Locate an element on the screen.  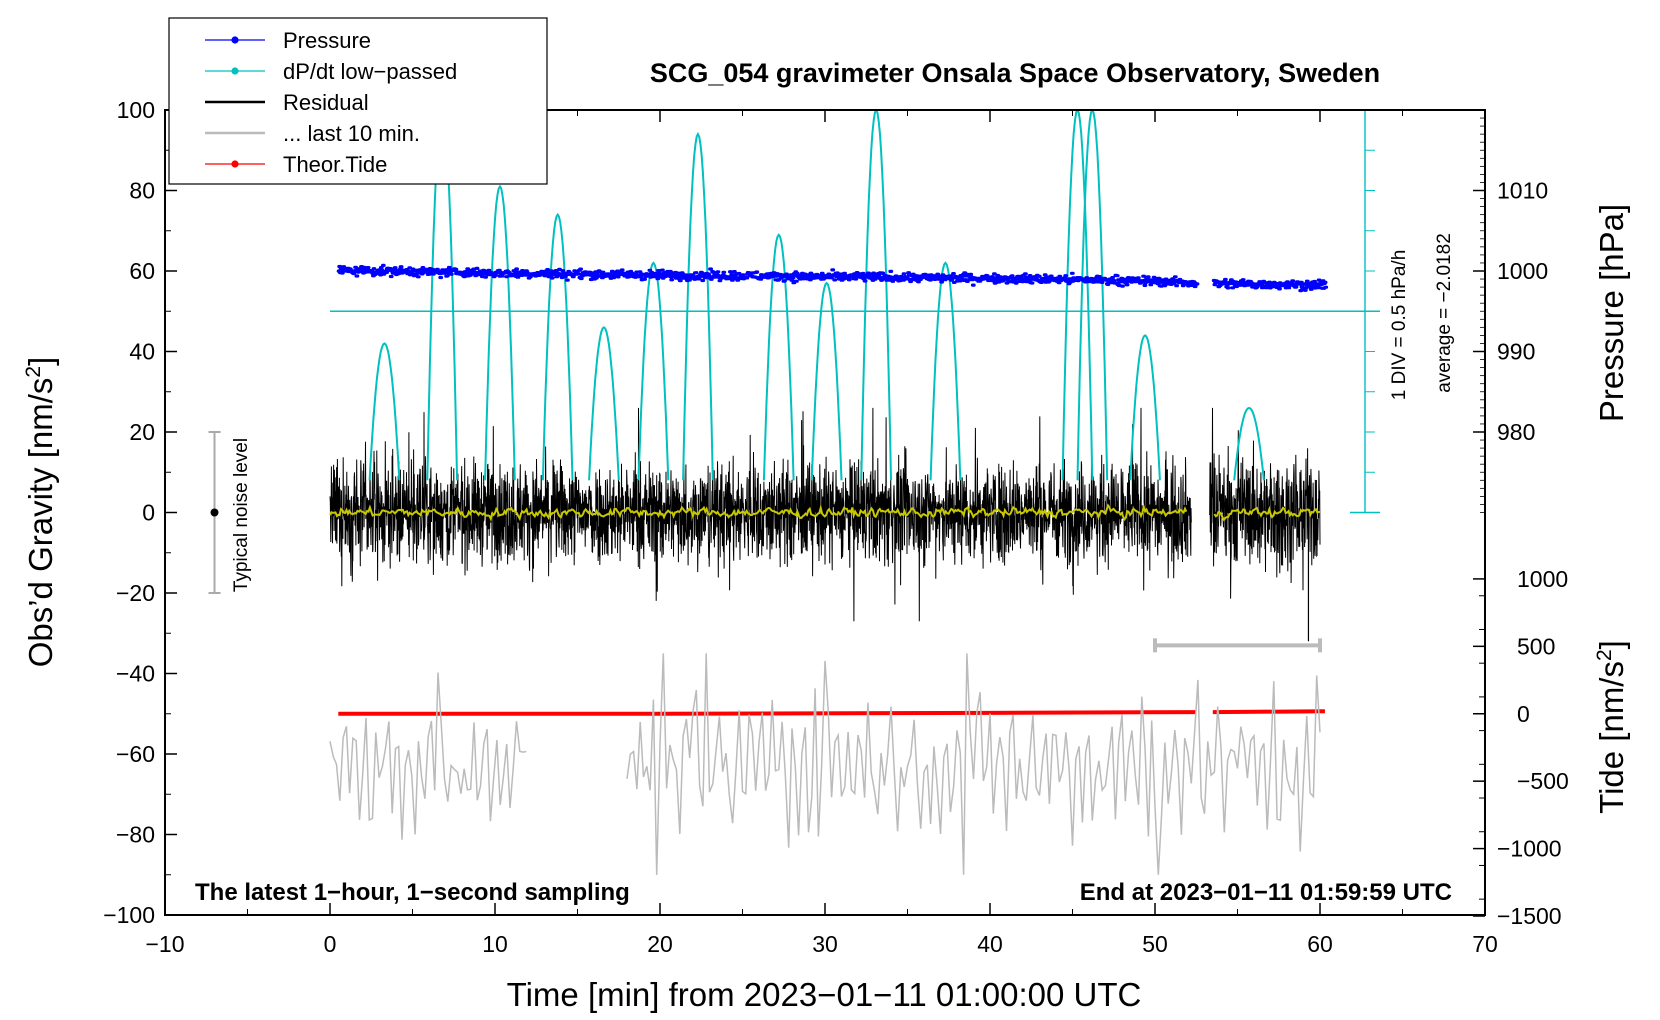
y-tick-label: −60 is located at coordinates (135, 754).